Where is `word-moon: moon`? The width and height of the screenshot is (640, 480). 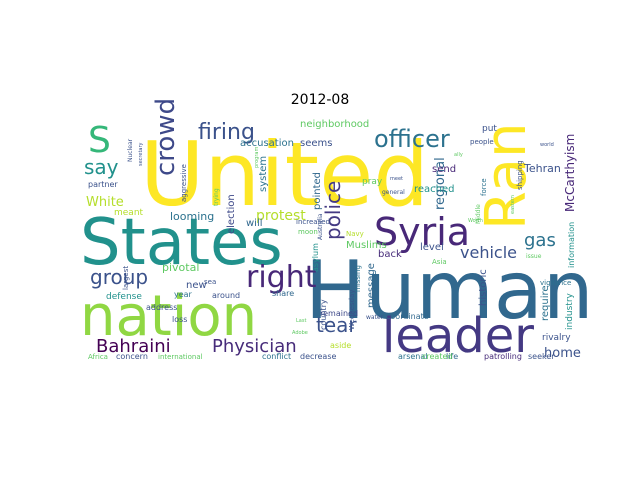
word-moon: moon is located at coordinates (308, 232).